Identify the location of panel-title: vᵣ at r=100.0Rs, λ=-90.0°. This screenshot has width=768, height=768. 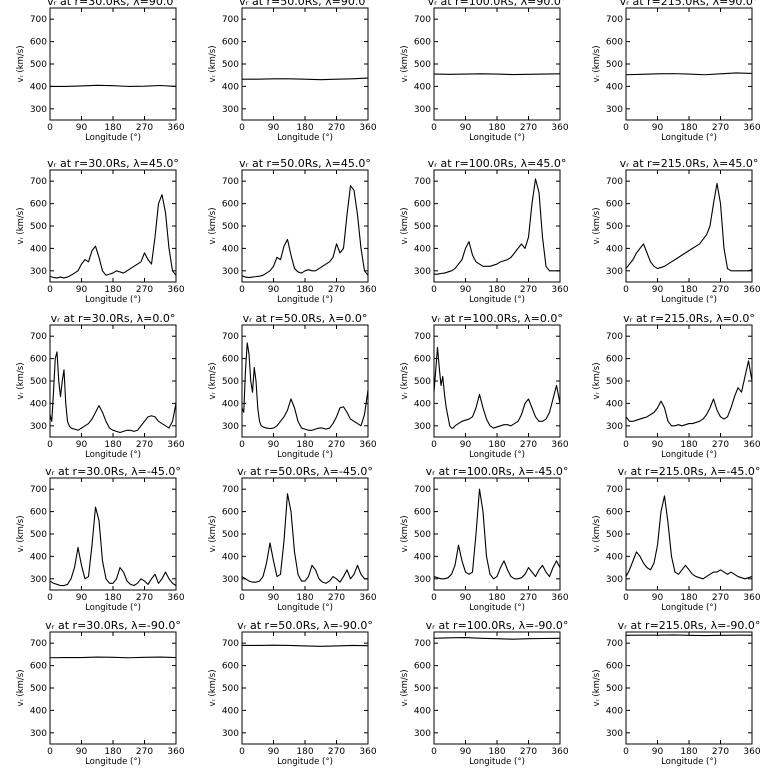
(497, 625).